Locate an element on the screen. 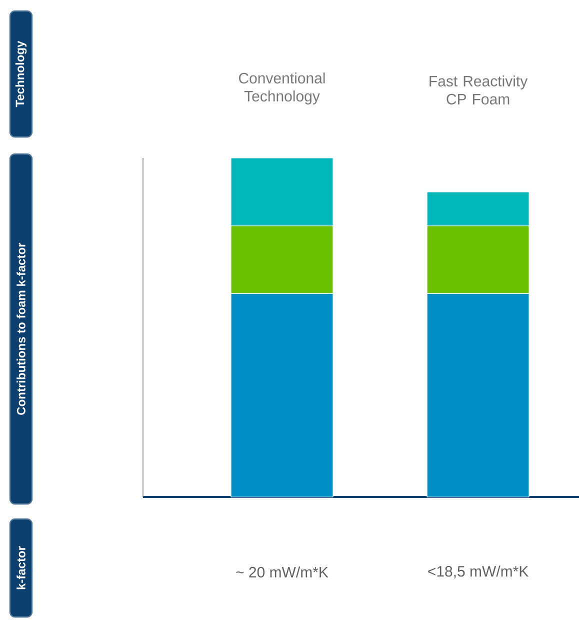 The width and height of the screenshot is (579, 620). text: Technology is located at coordinates (21, 74).